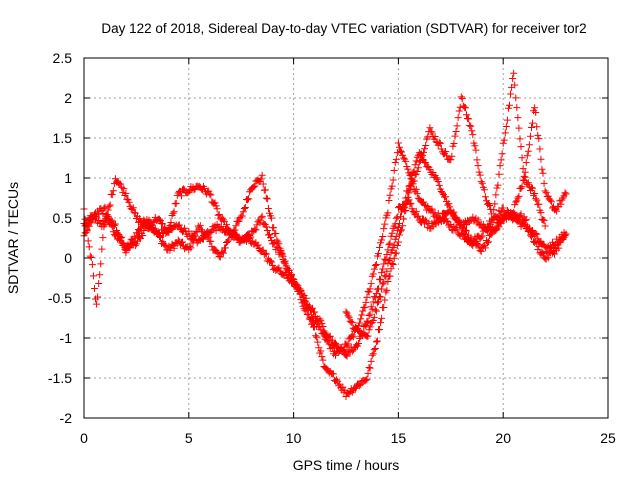 This screenshot has width=640, height=480. Describe the element at coordinates (294, 438) in the screenshot. I see `x-tick-label: 10` at that location.